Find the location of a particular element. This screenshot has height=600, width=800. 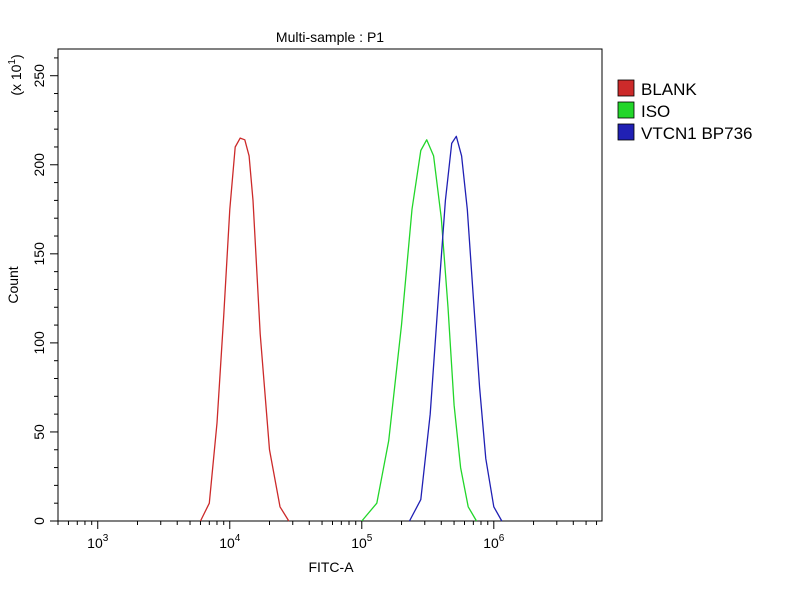

y-tick-label: 50 is located at coordinates (39, 432).